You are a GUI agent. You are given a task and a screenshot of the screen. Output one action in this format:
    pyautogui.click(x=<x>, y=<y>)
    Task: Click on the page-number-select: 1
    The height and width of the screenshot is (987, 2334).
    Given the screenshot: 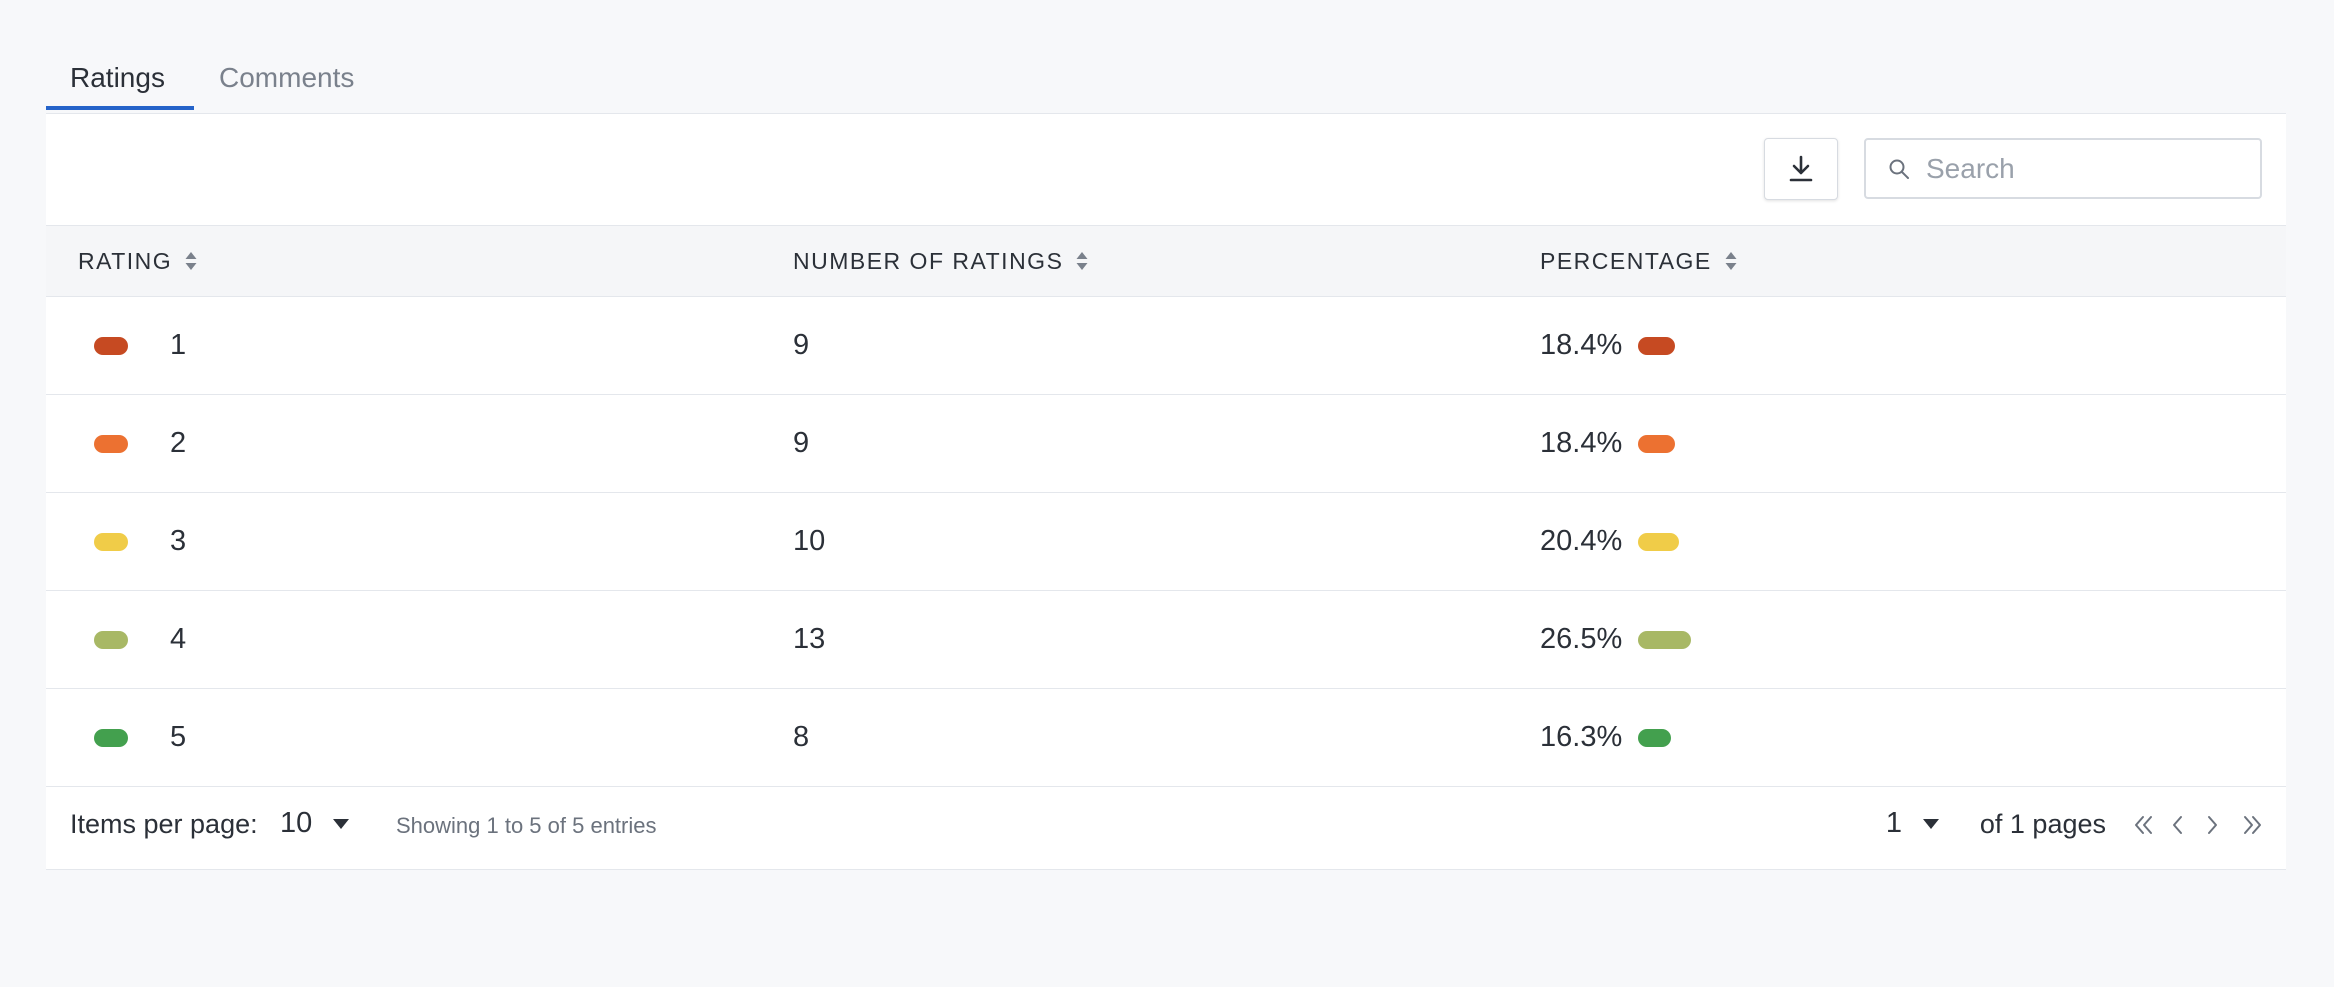 What is the action you would take?
    pyautogui.click(x=1913, y=823)
    